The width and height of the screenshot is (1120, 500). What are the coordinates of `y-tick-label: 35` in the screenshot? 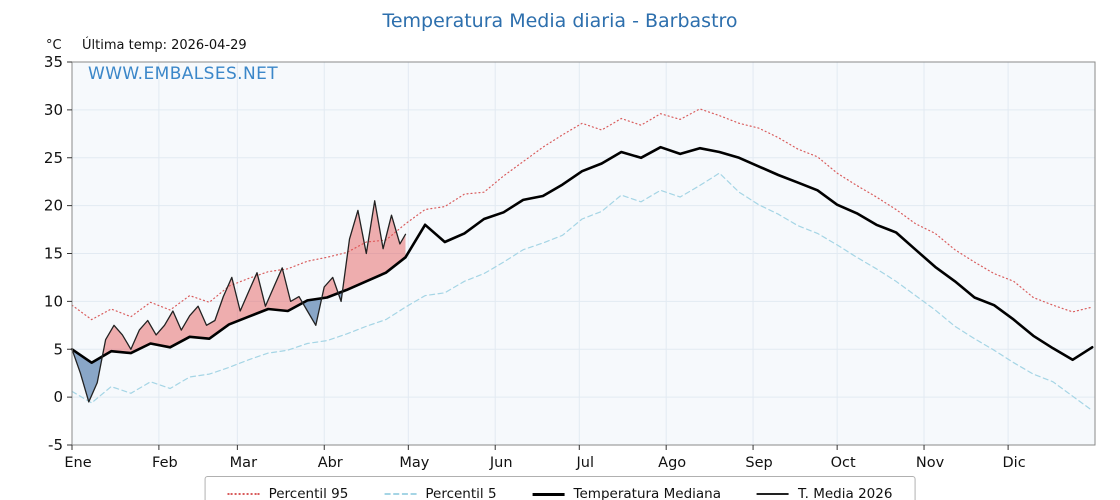 It's located at (53, 62).